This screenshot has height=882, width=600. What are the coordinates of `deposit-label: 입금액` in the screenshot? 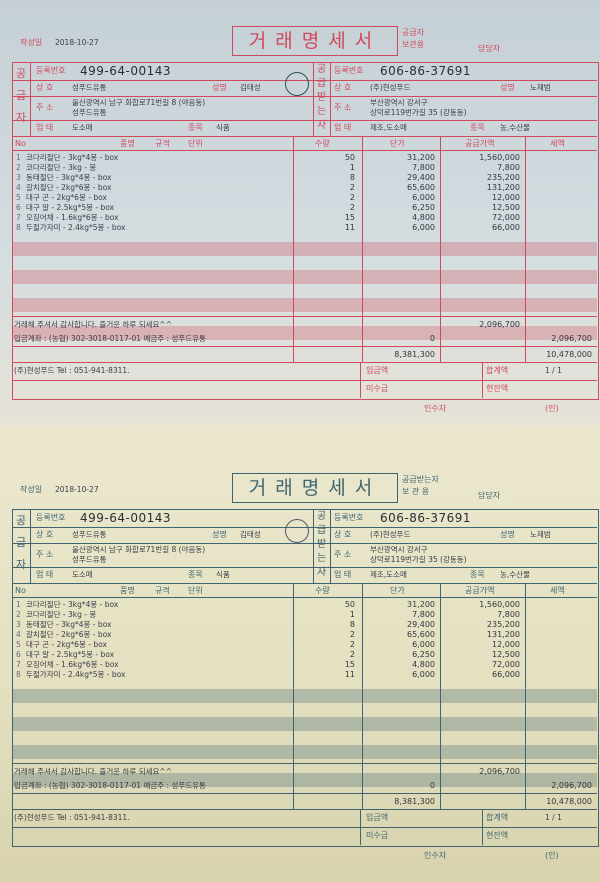 It's located at (377, 370).